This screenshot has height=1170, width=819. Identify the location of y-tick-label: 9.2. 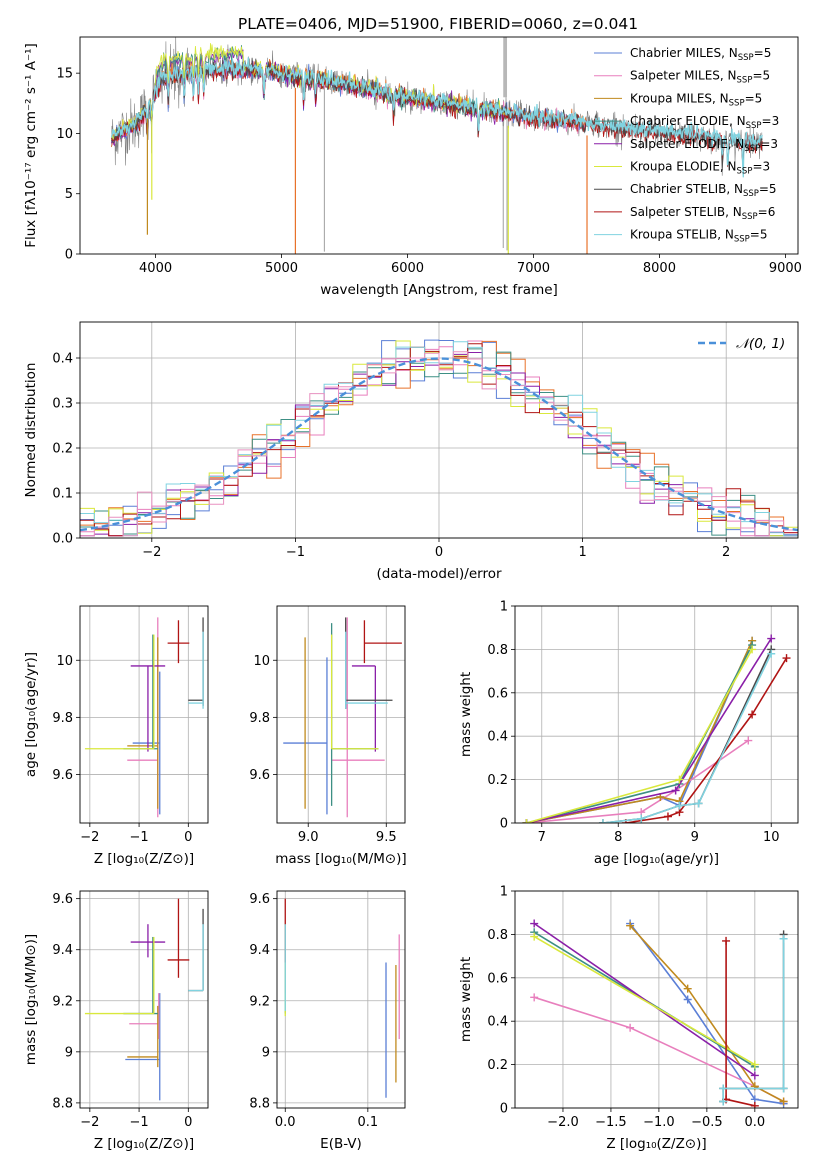
(259, 1001).